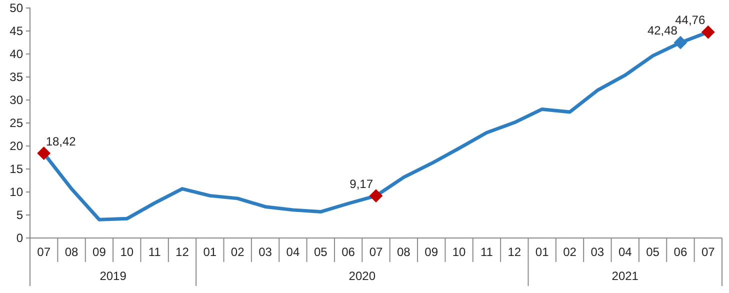  Describe the element at coordinates (17, 99) in the screenshot. I see `y-tick-label: 30` at that location.